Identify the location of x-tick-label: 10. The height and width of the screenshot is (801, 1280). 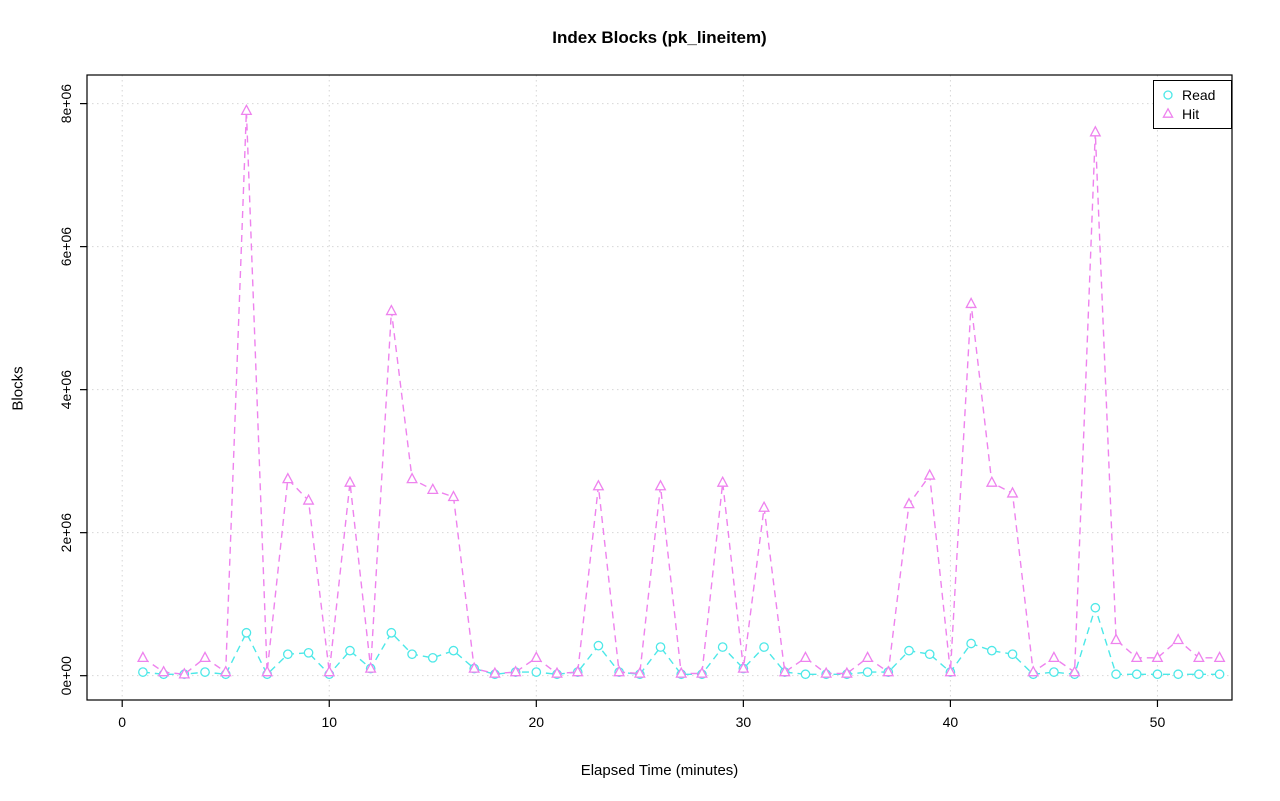
(329, 722).